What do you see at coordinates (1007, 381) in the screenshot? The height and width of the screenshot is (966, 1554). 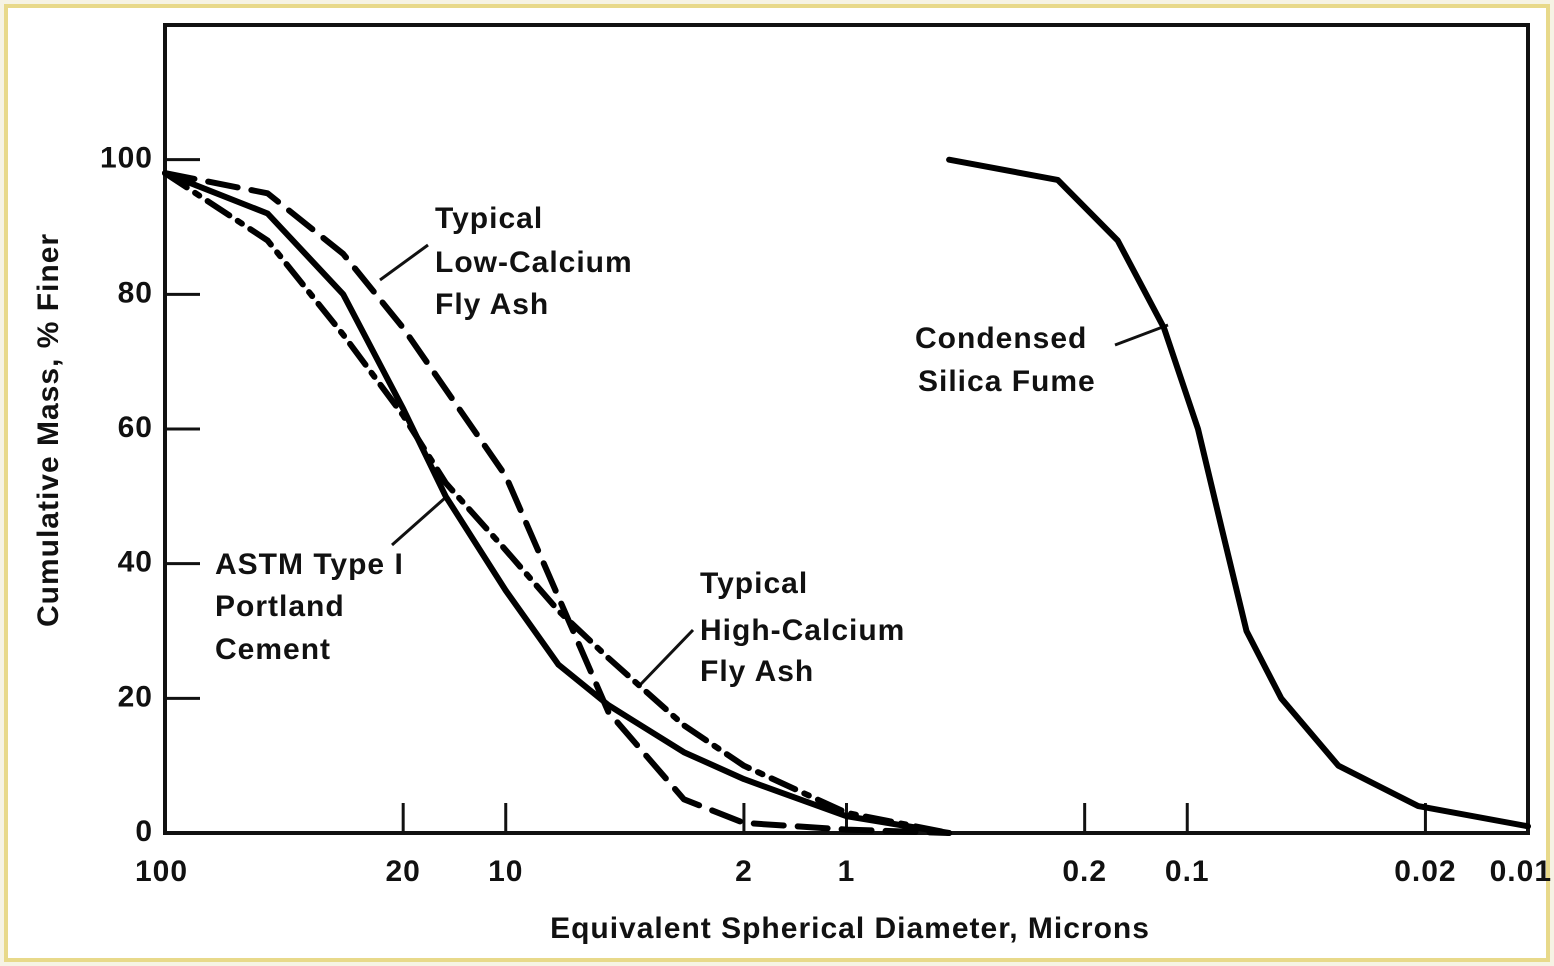 I see `annotation: Silica Fume` at bounding box center [1007, 381].